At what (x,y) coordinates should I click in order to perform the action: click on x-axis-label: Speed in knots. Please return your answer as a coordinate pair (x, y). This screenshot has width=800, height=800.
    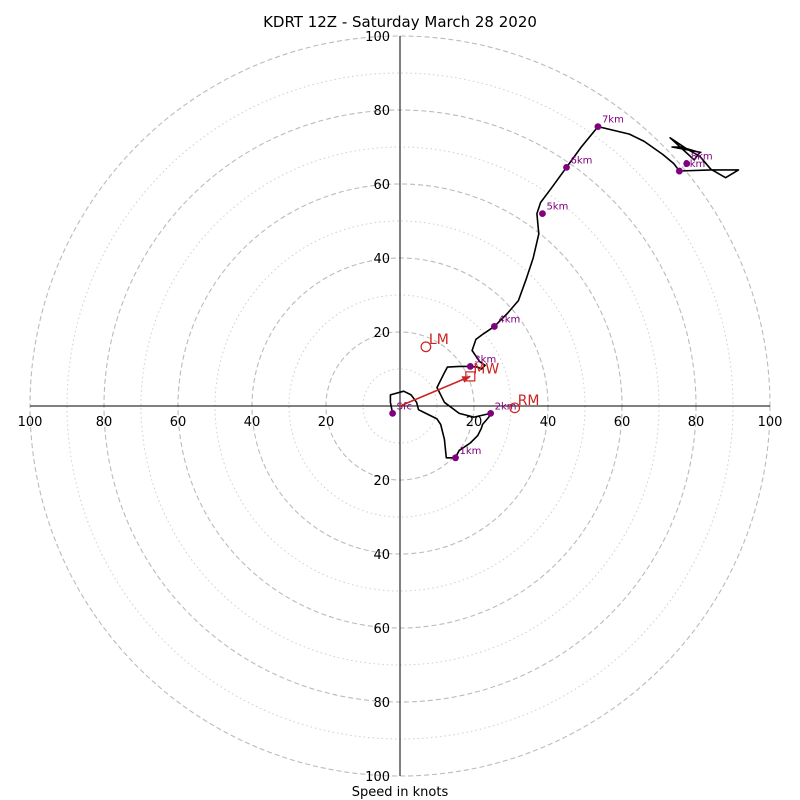
    Looking at the image, I should click on (400, 792).